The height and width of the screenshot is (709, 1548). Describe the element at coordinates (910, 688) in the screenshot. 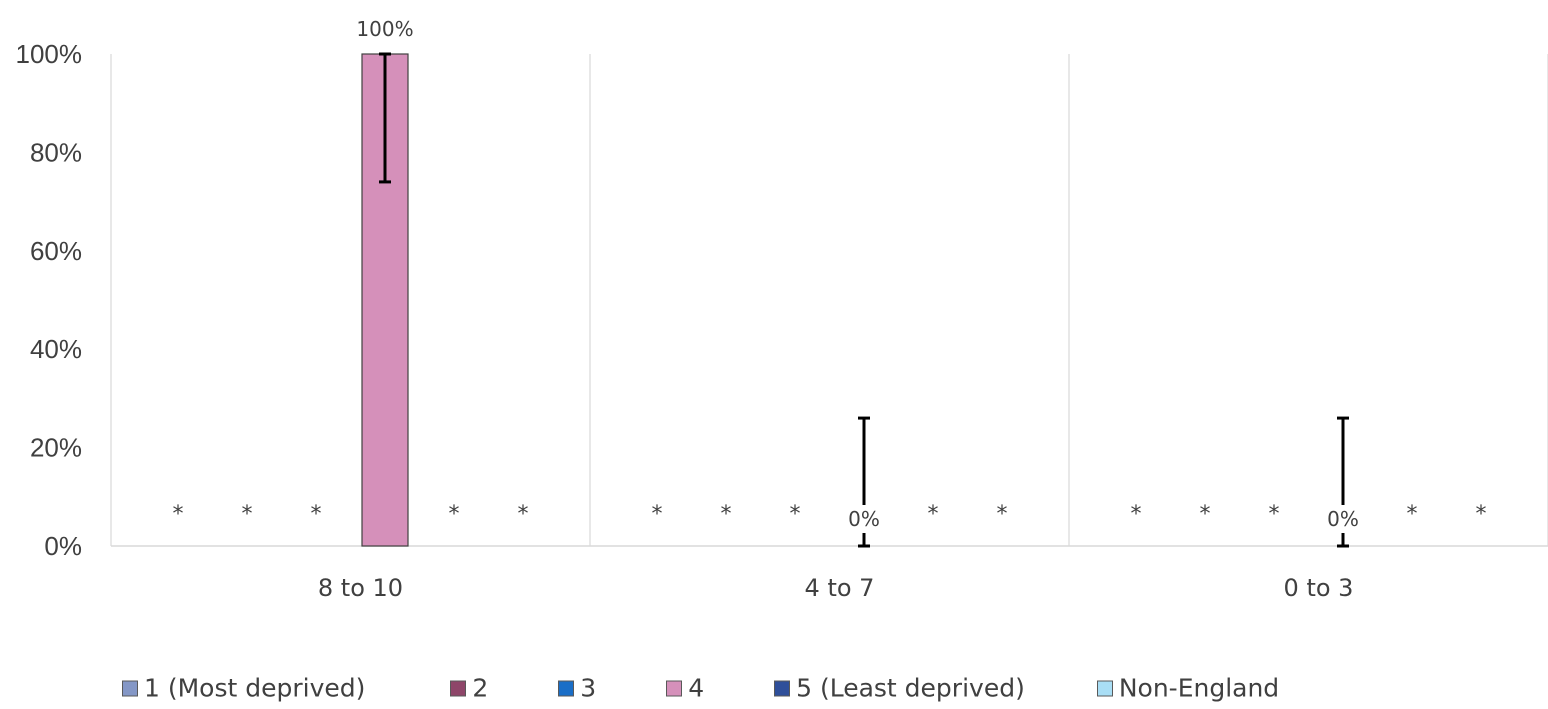

I see `legend-label: 5 (Least deprived)` at that location.